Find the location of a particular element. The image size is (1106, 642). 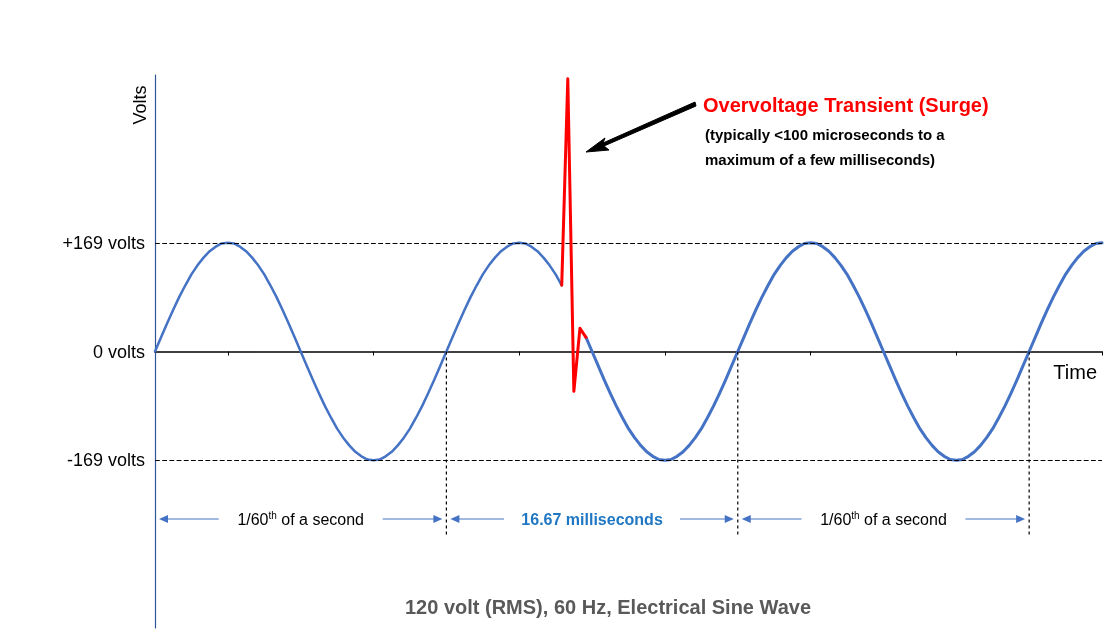

x-axis-title: Time is located at coordinates (1075, 372).